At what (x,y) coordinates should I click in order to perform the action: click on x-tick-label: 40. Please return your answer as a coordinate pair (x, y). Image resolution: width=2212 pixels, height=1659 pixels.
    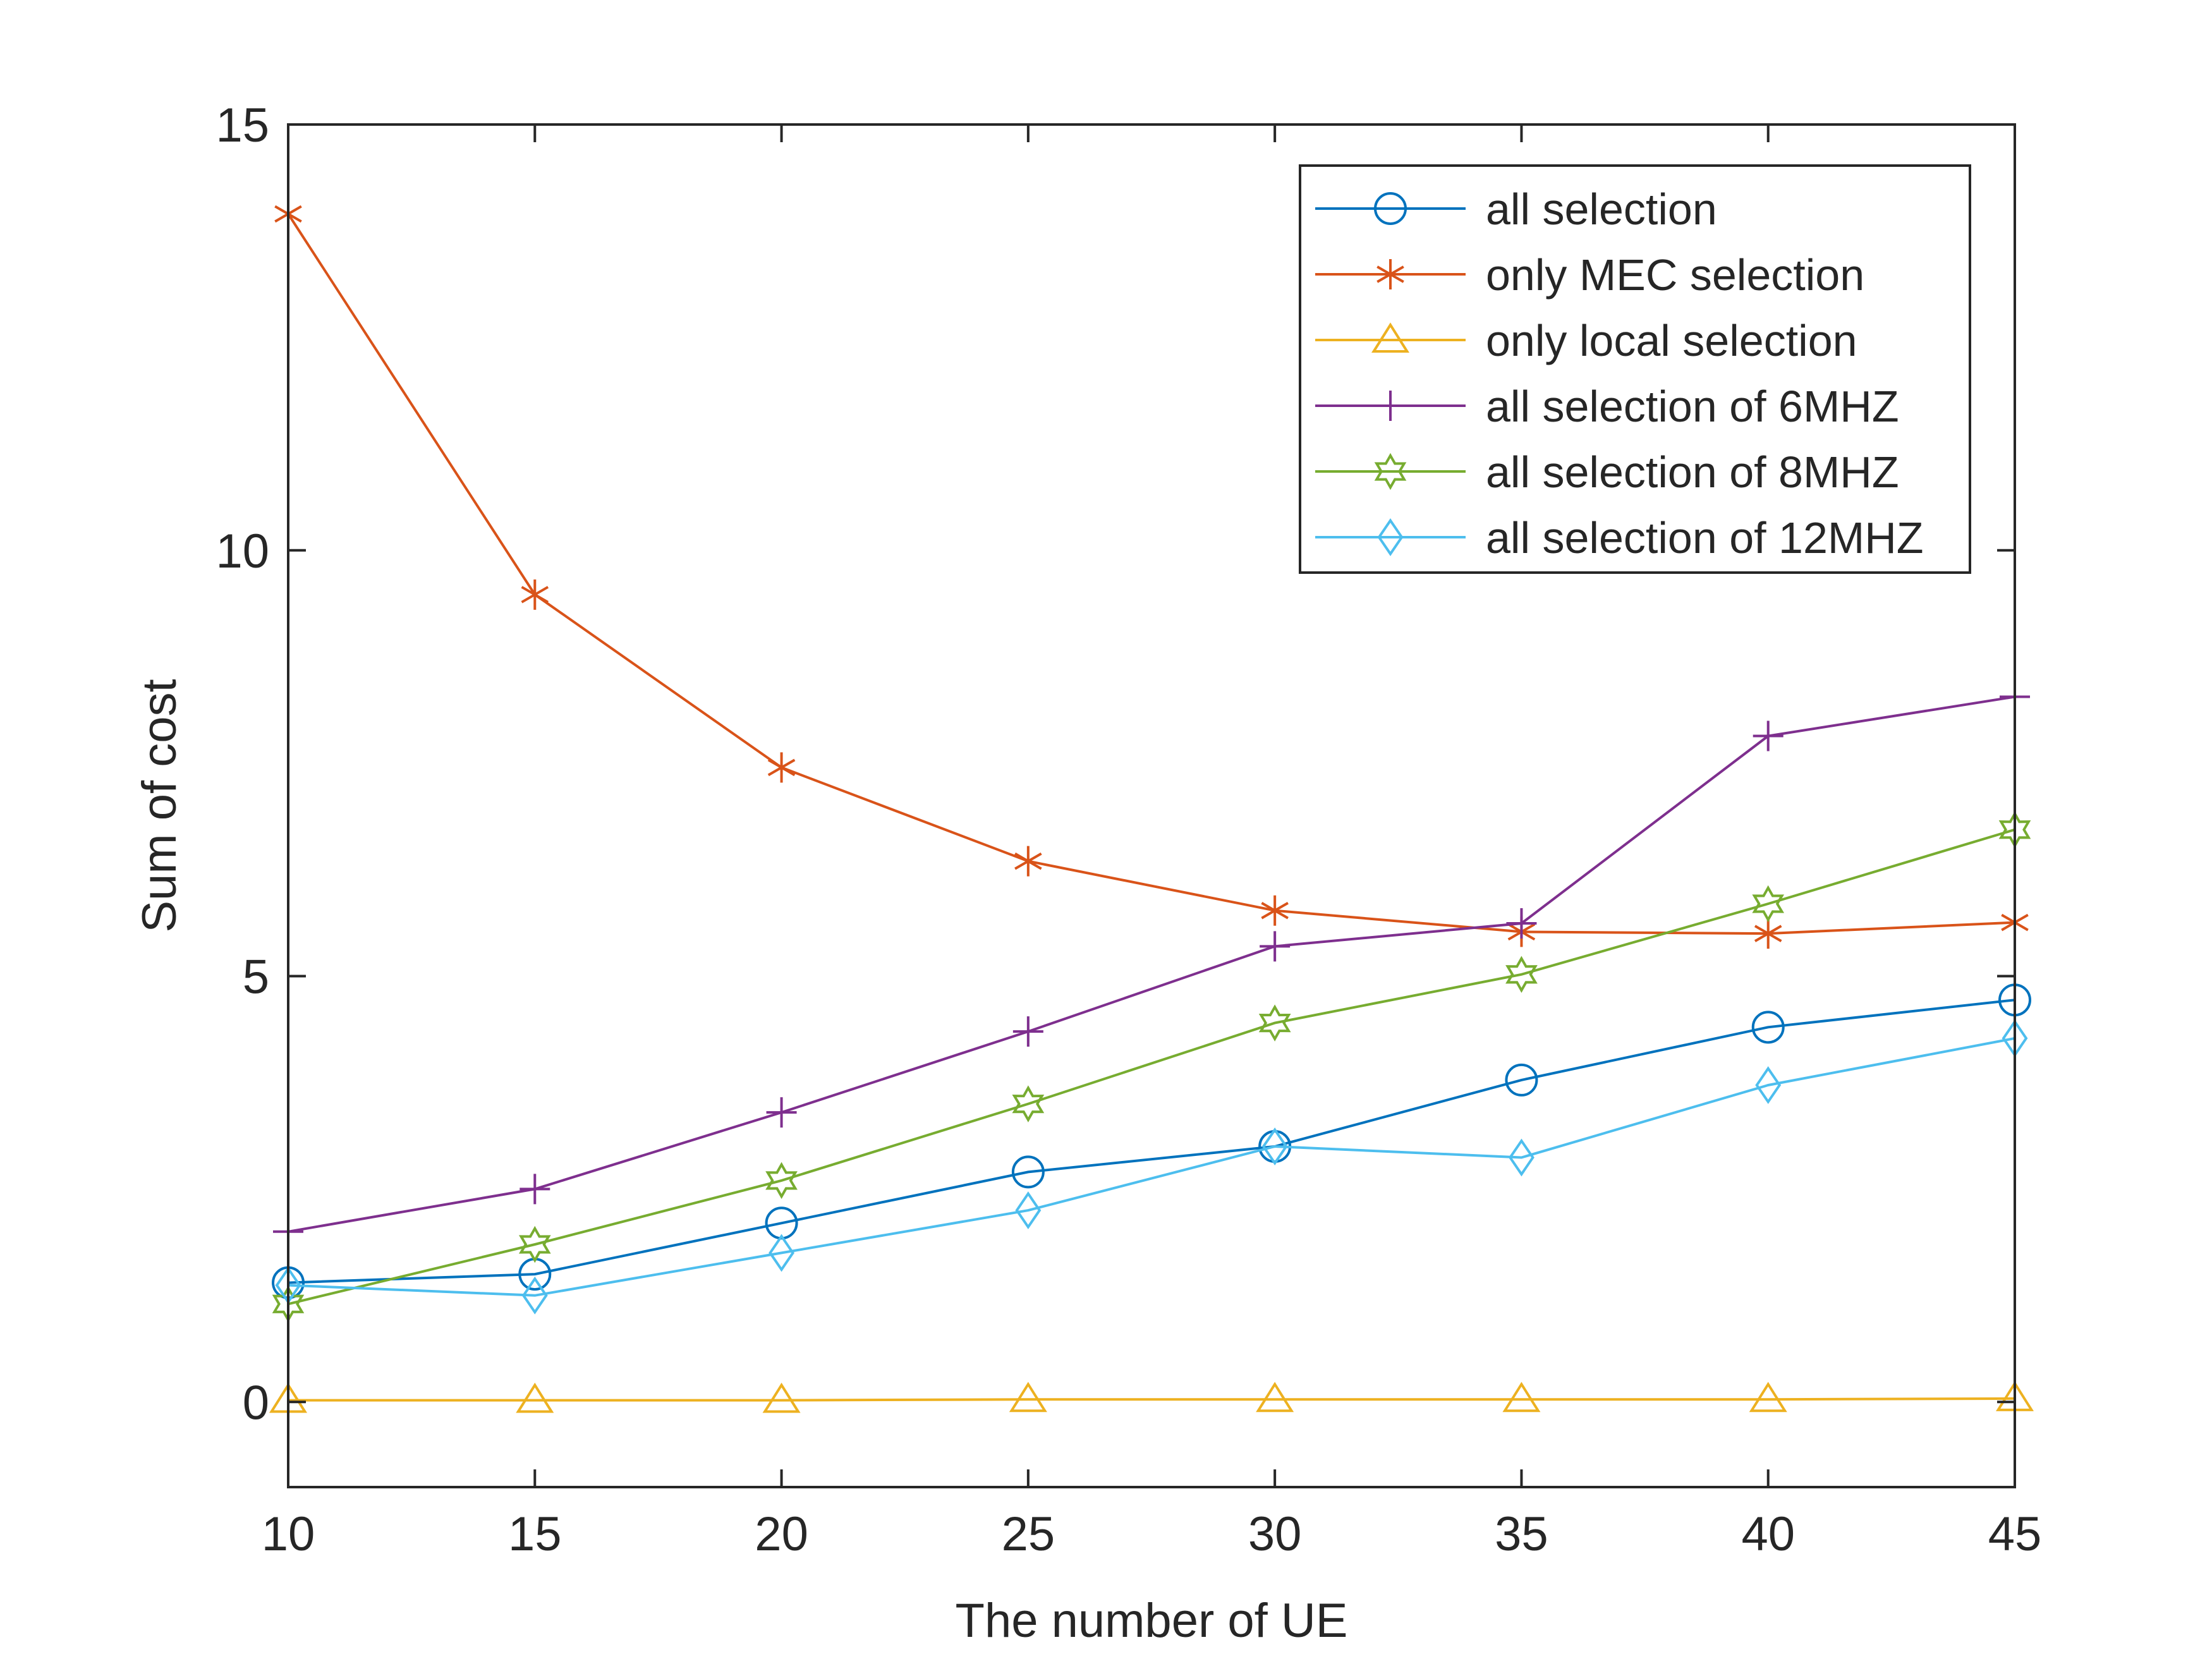
    Looking at the image, I should click on (1768, 1534).